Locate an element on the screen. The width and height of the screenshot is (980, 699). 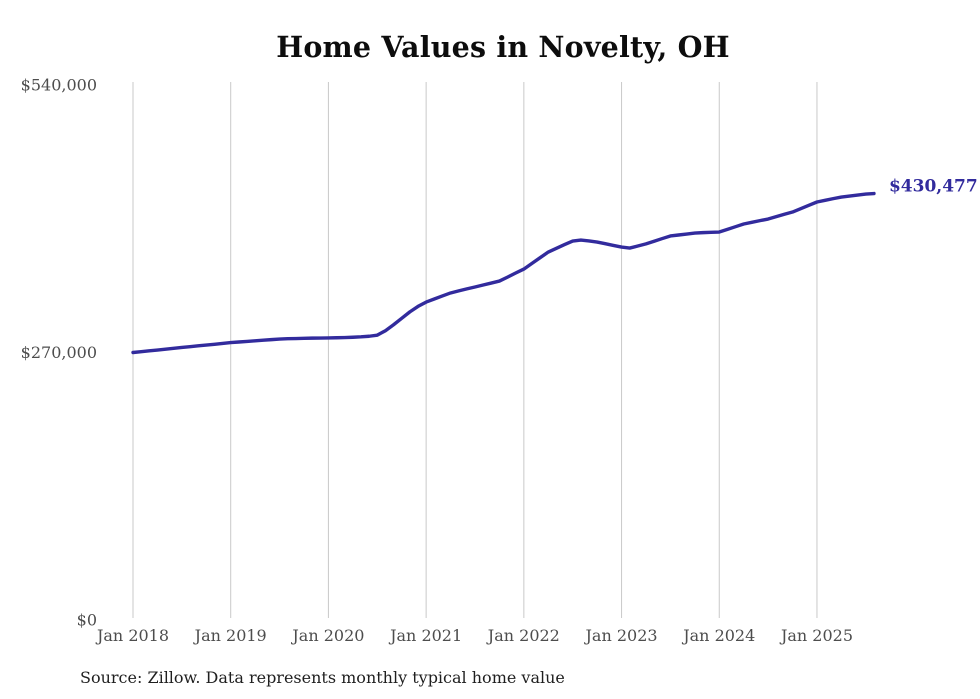
y-tick-label: $270,000 is located at coordinates (59, 352).